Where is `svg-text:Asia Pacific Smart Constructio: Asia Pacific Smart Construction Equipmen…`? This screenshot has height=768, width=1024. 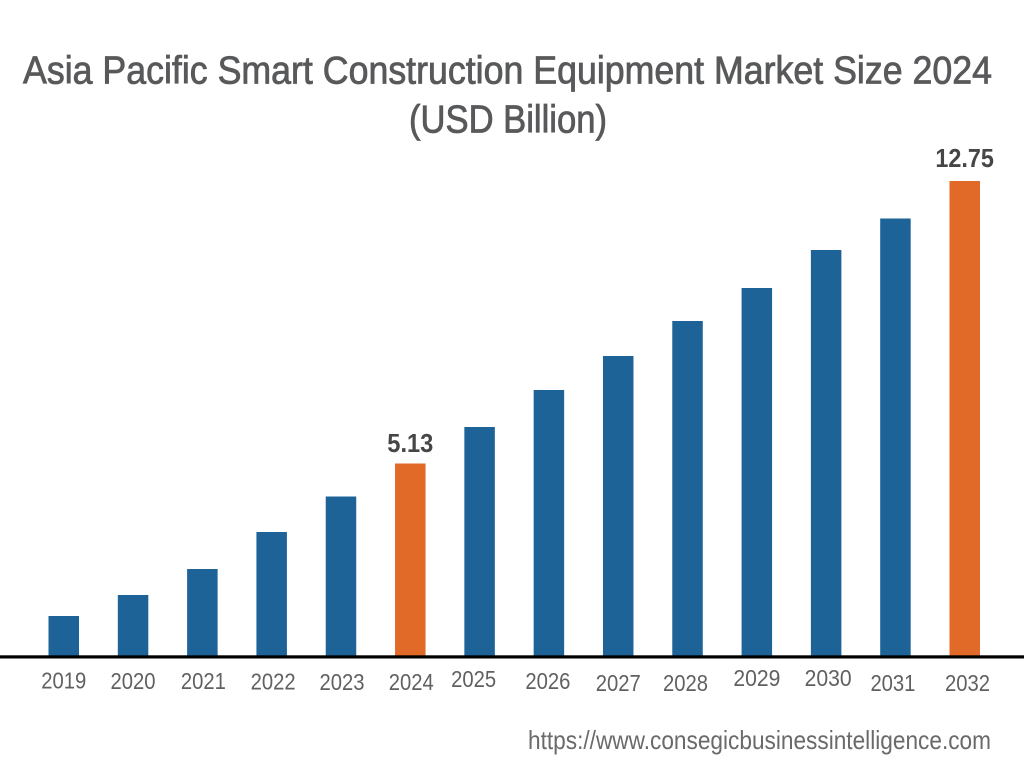 svg-text:Asia Pacific Smart Constructio: Asia Pacific Smart Construction Equipmen… is located at coordinates (507, 71).